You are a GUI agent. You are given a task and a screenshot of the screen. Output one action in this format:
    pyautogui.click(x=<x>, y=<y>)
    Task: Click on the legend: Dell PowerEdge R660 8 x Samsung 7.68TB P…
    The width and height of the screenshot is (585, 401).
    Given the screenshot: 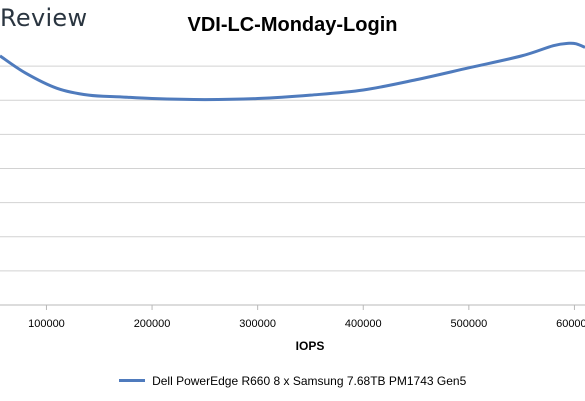 What is the action you would take?
    pyautogui.click(x=292, y=380)
    